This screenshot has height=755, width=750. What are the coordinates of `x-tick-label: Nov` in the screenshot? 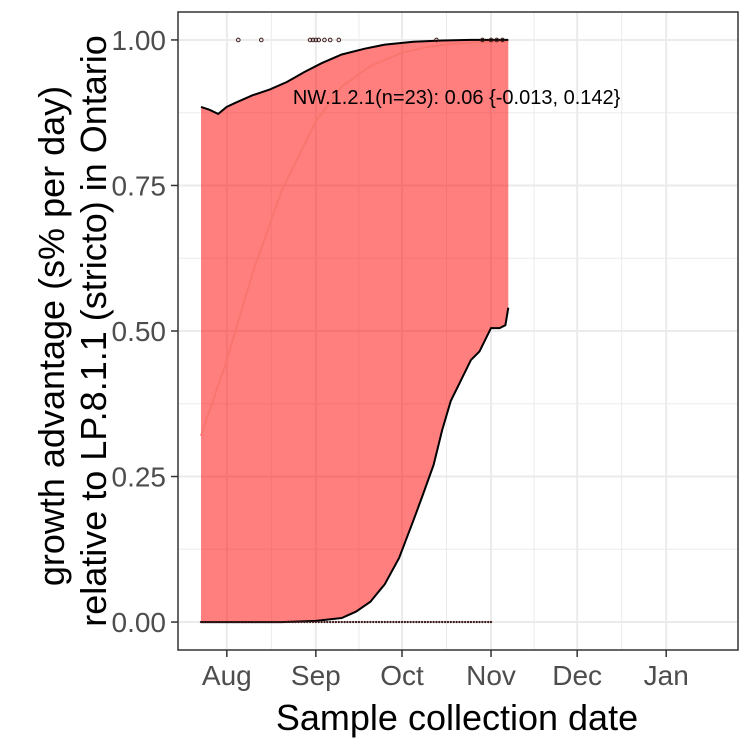 It's located at (491, 675).